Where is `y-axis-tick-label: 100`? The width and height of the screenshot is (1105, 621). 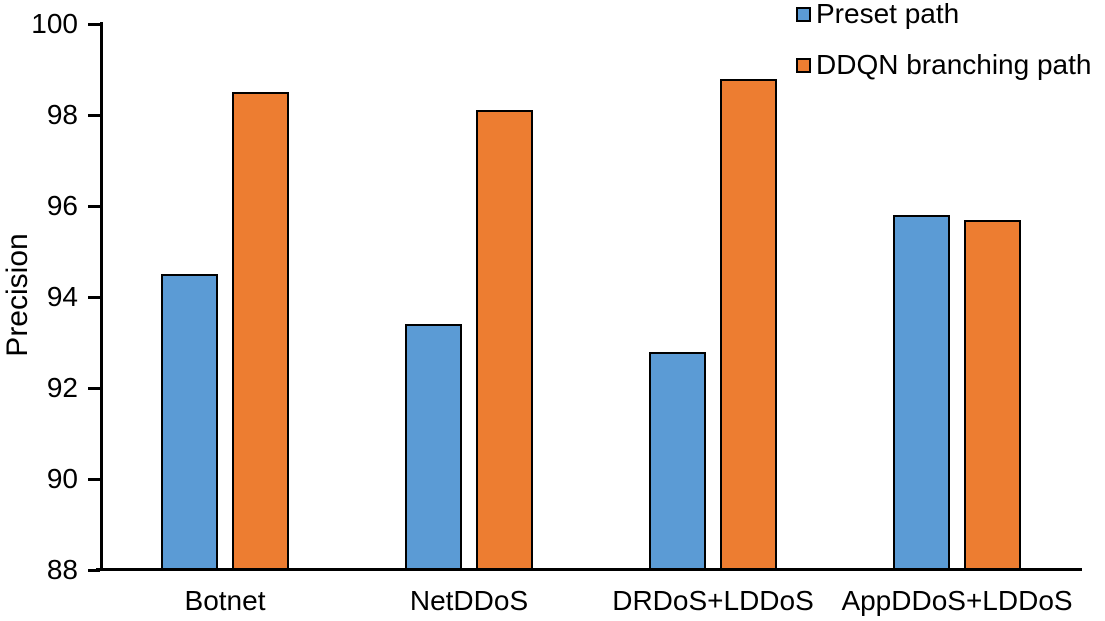 y-axis-tick-label: 100 is located at coordinates (54, 23).